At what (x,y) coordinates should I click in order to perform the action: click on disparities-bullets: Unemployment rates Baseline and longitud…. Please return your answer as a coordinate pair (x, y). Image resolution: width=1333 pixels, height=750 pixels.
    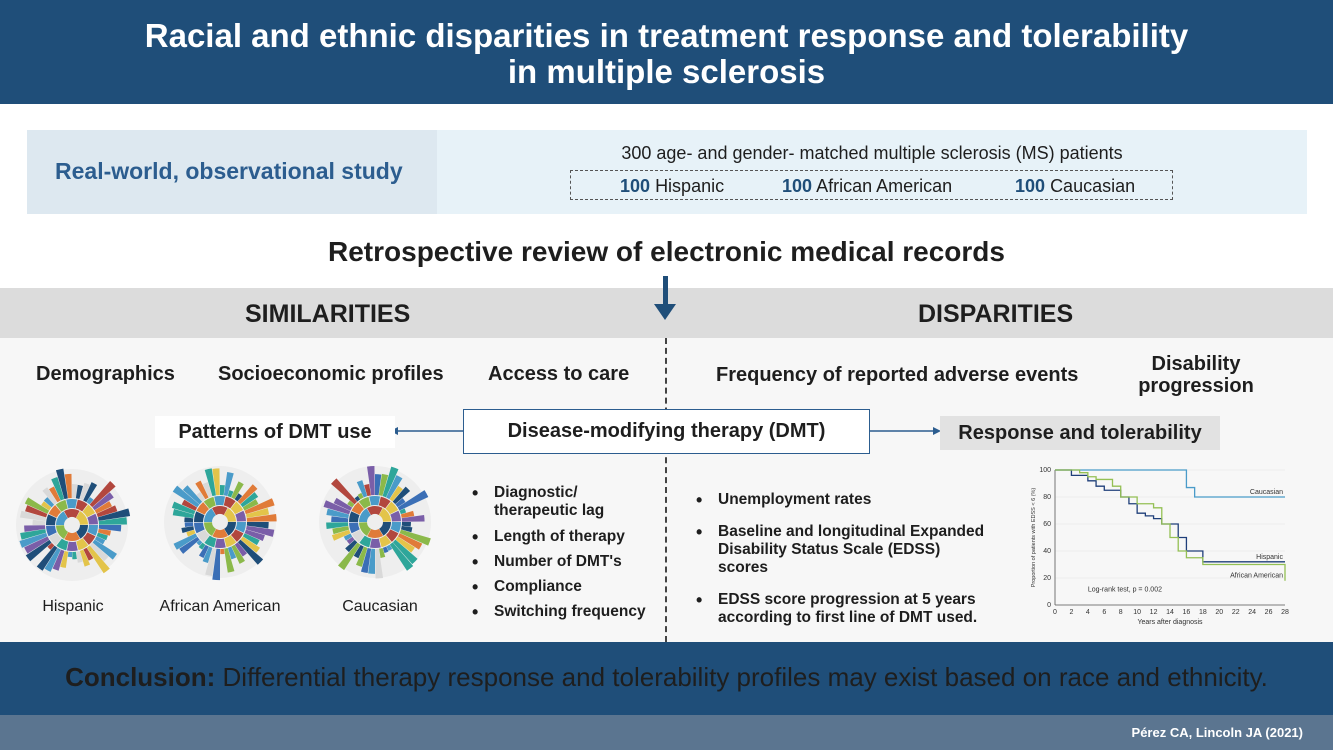
    Looking at the image, I should click on (844, 559).